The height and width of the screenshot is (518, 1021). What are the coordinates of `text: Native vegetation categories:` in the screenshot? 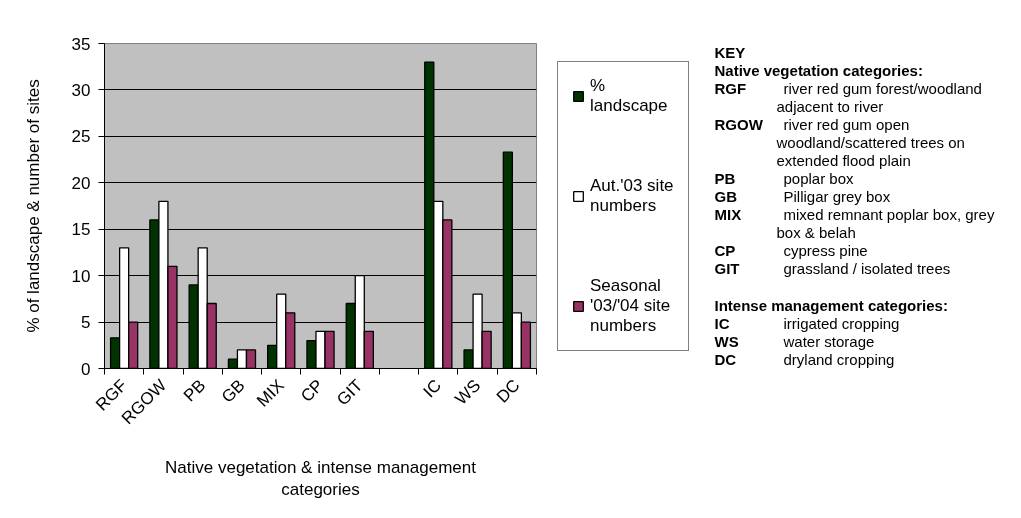 It's located at (818, 71).